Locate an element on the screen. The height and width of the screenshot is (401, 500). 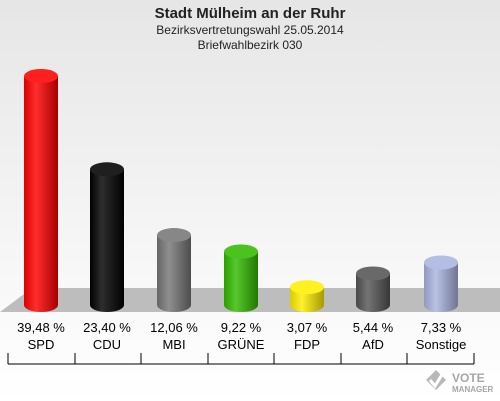
vote-manager-logo-icon: VOTE MANAGER is located at coordinates (460, 382).